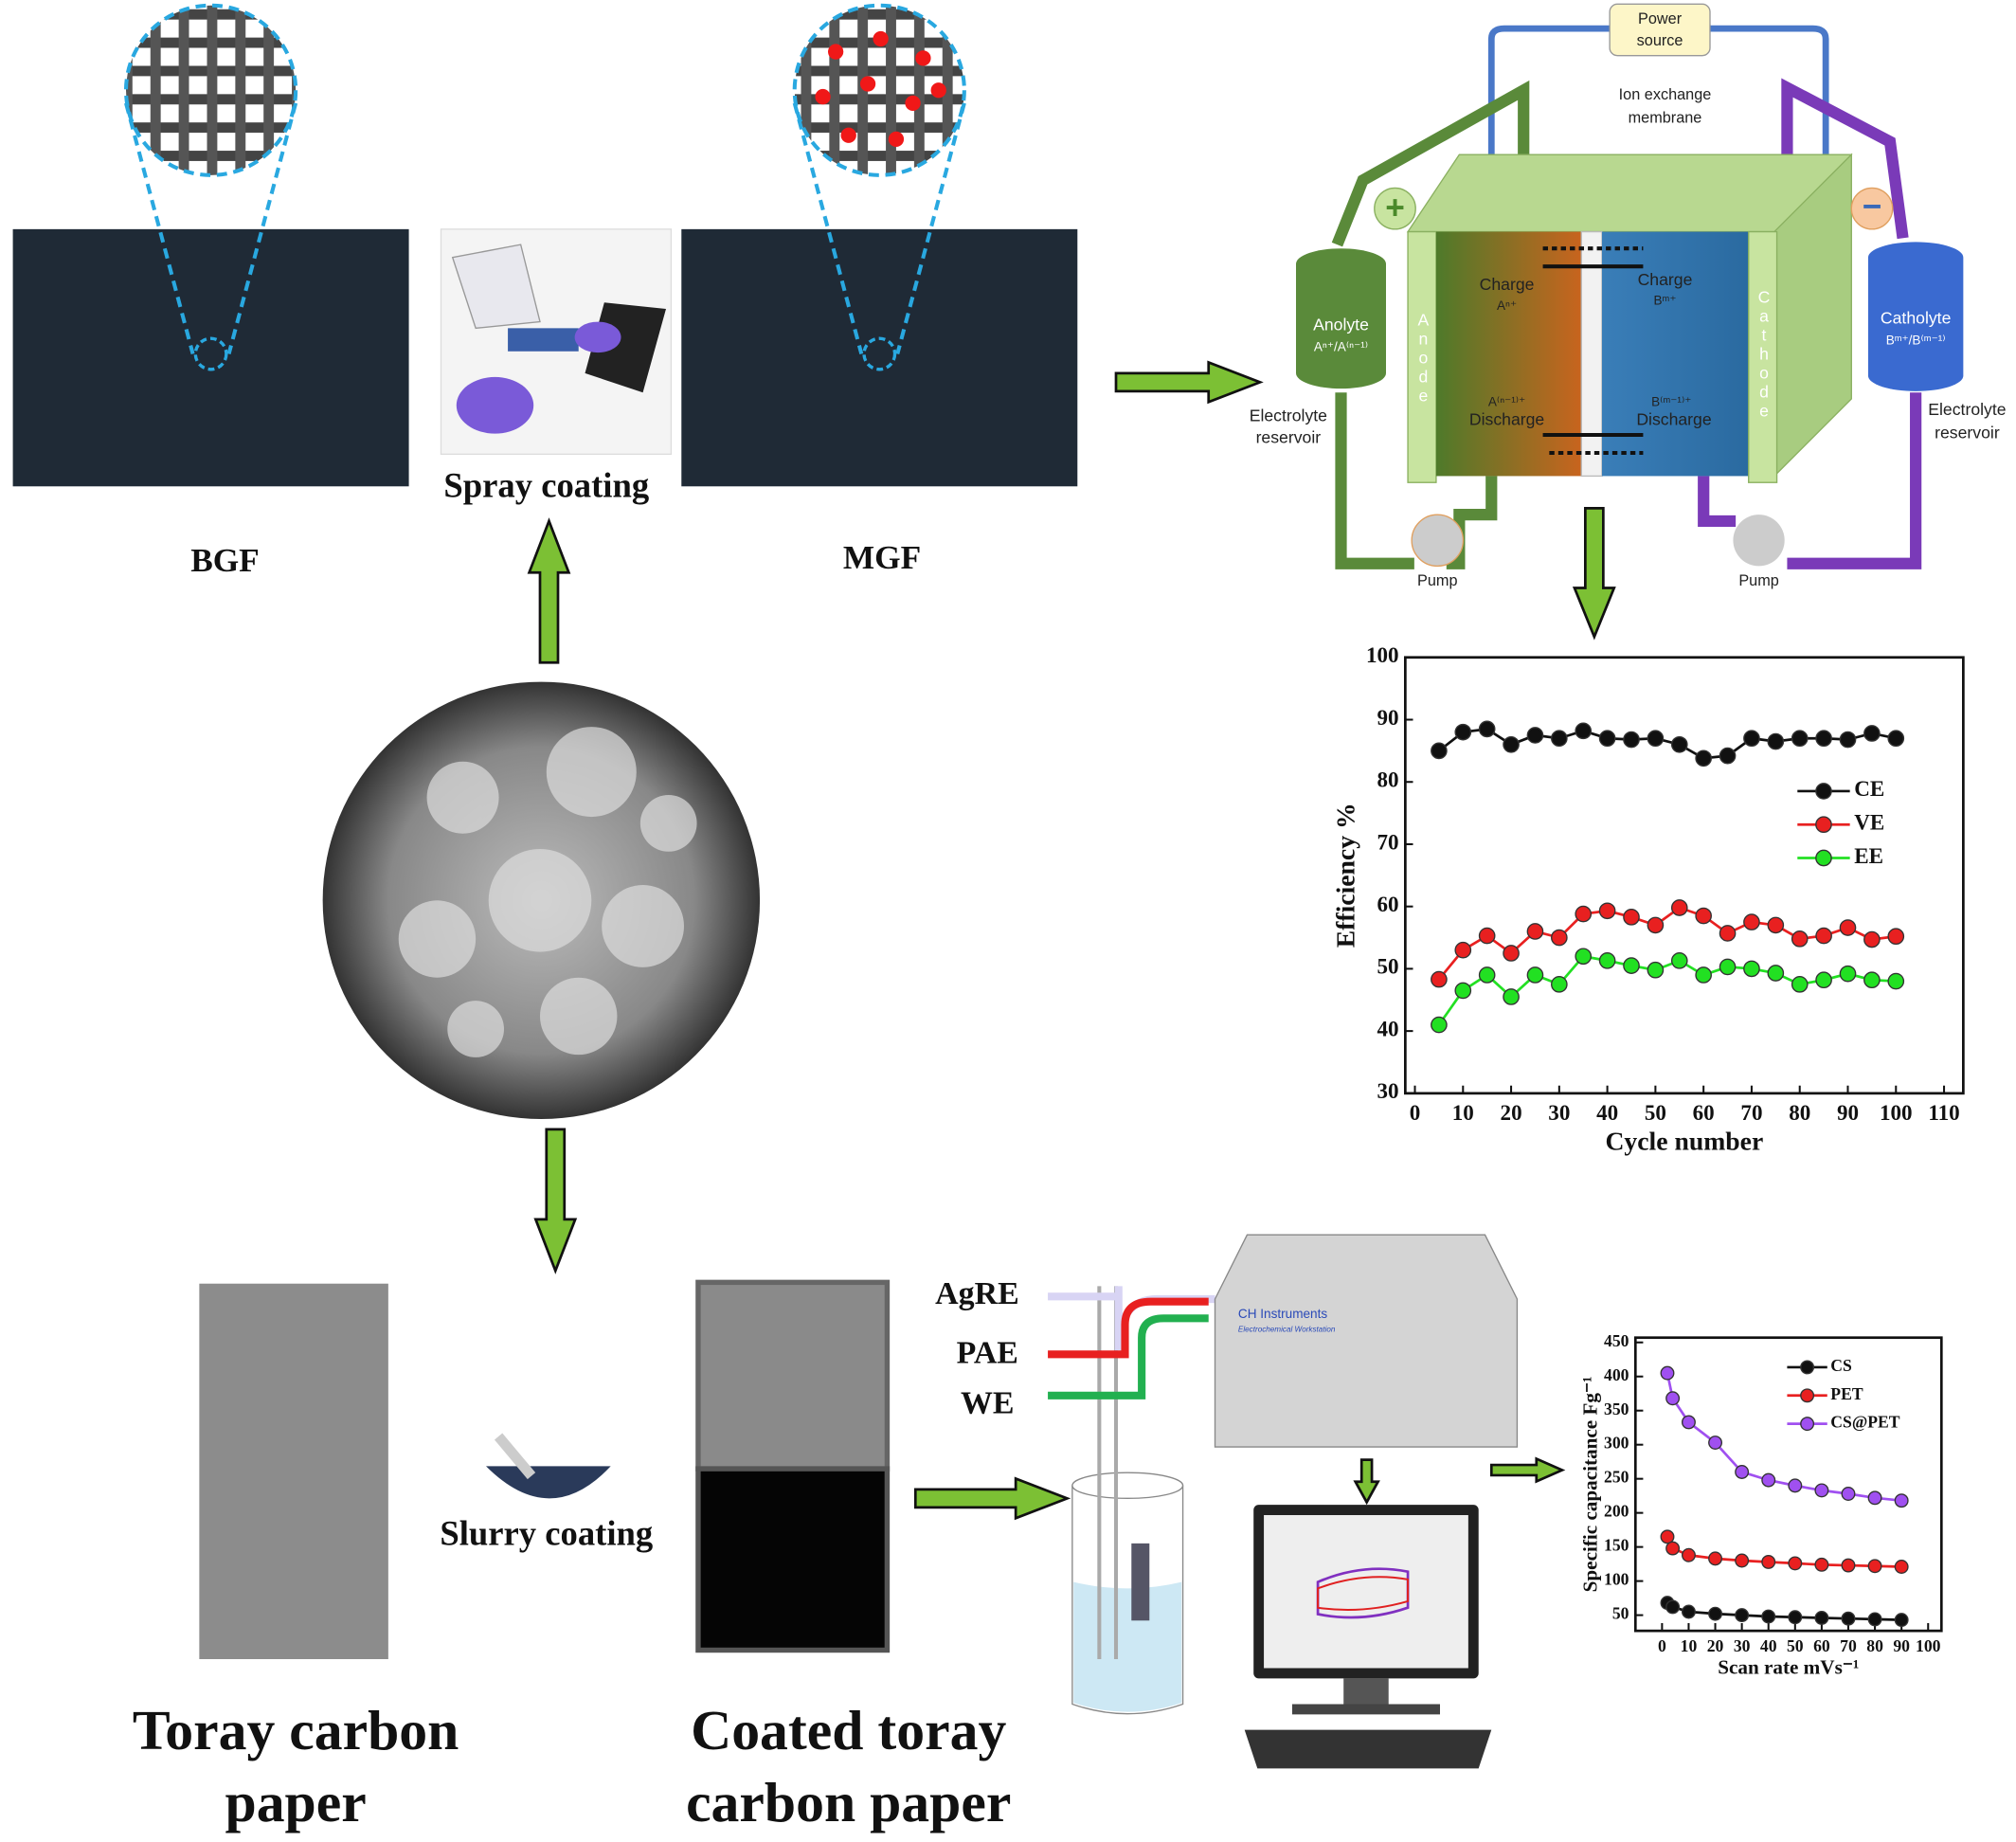  Describe the element at coordinates (296, 1730) in the screenshot. I see `toray-label: Toray carbon` at that location.